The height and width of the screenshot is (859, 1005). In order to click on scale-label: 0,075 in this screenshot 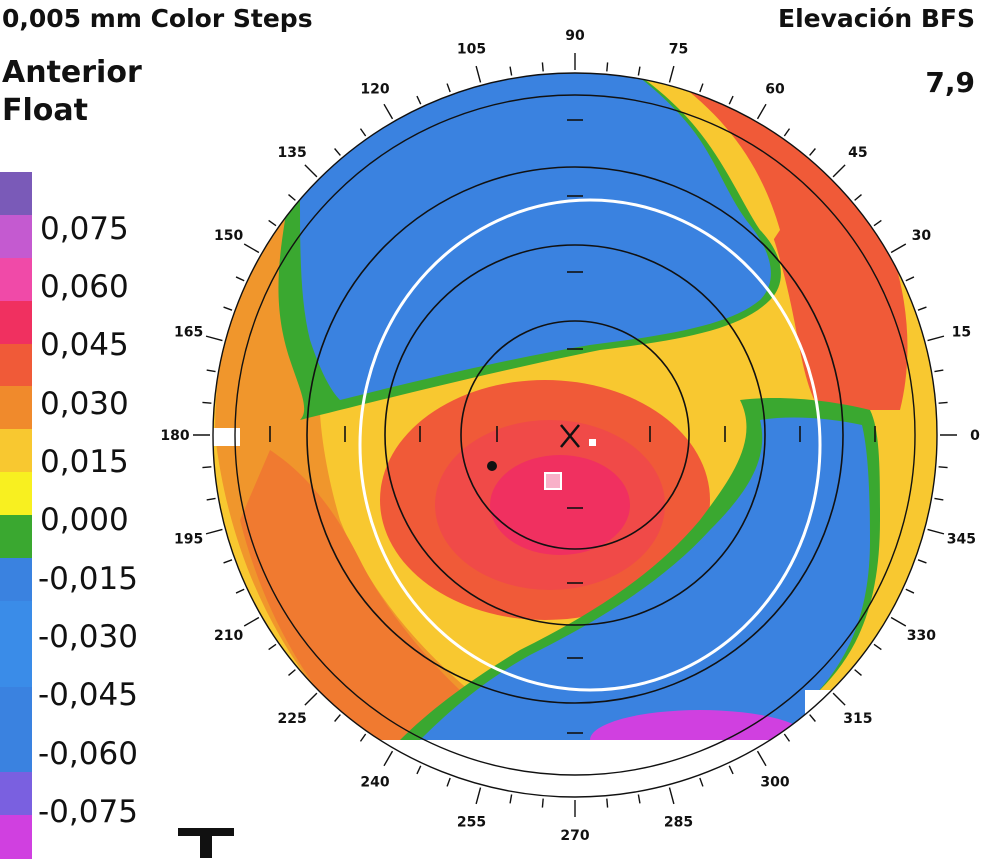, I will do `click(84, 229)`.